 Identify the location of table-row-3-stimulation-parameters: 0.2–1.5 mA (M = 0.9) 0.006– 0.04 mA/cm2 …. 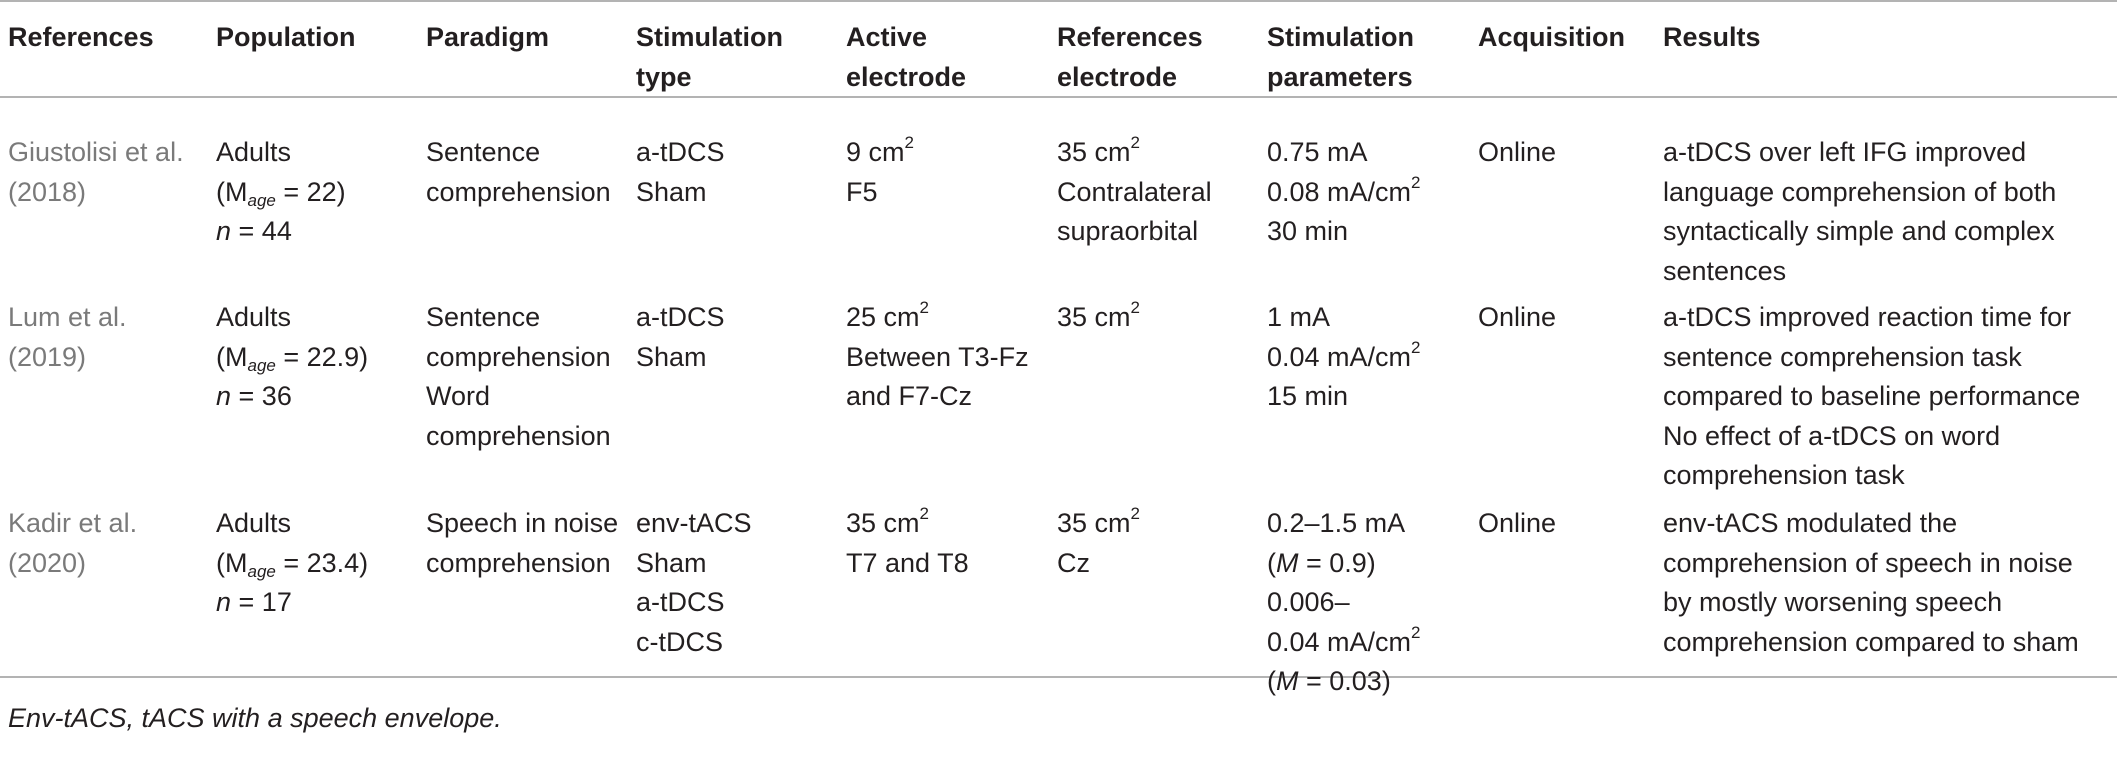
(1344, 602).